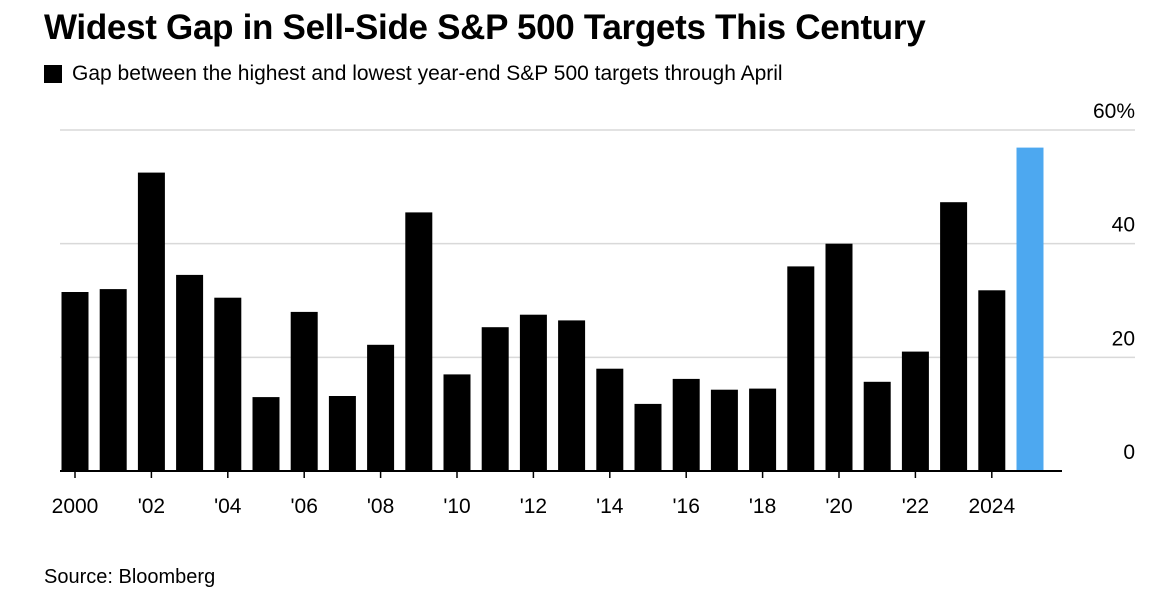 This screenshot has height=612, width=1162. Describe the element at coordinates (228, 506) in the screenshot. I see `x-tick-label: '04` at that location.